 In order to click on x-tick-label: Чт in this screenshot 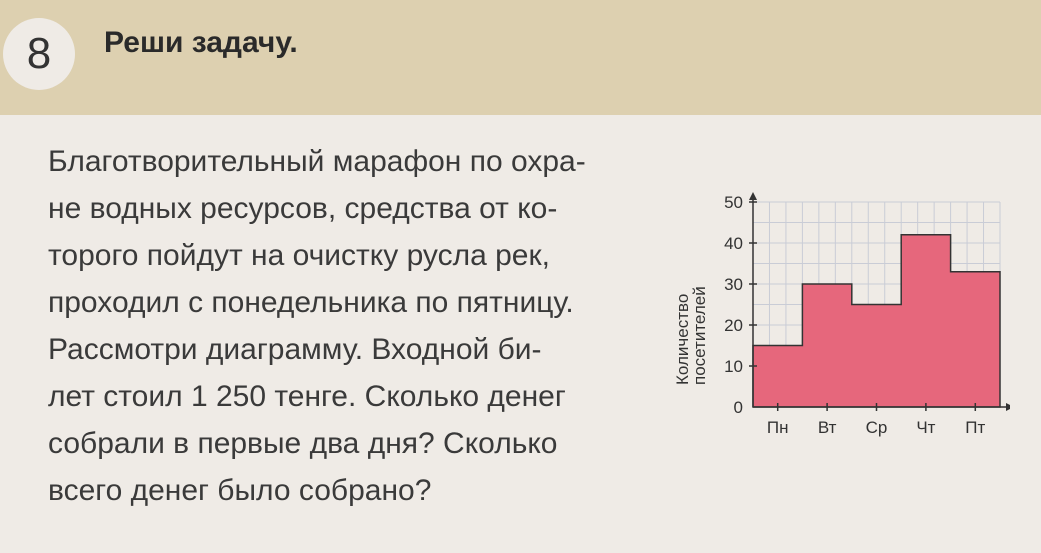, I will do `click(925, 427)`.